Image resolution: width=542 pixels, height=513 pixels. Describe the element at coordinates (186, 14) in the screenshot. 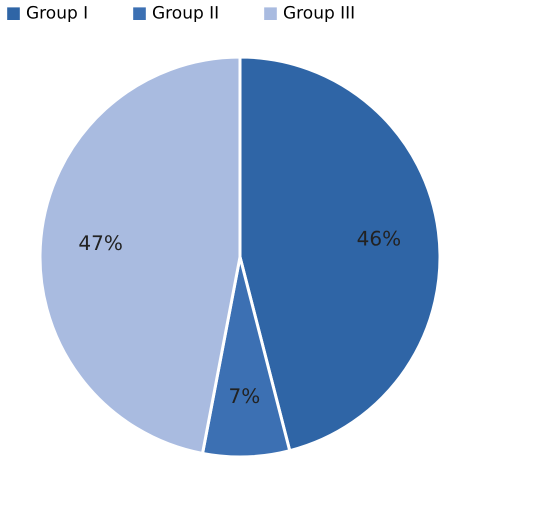

I see `legend-label: Group II` at that location.